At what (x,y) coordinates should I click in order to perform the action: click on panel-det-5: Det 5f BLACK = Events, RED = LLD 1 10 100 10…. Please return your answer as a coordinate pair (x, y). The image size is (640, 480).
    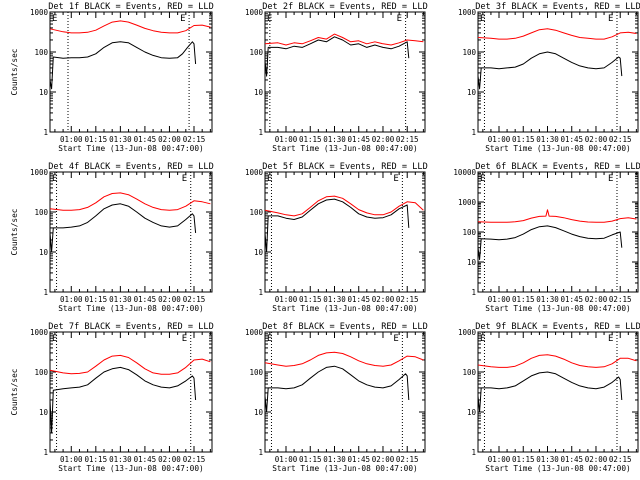
    Looking at the image, I should click on (336, 237).